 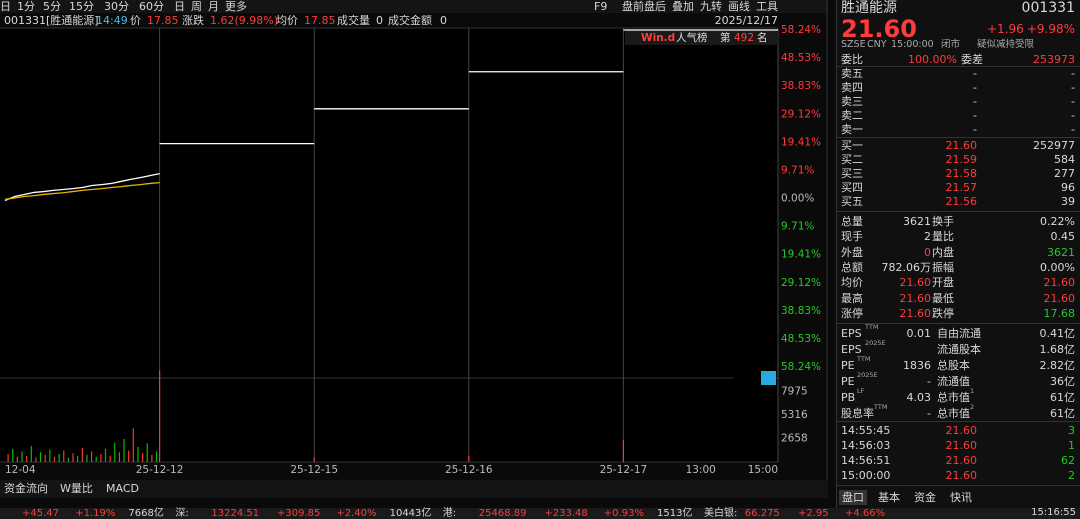 I want to click on toolbar-item: 60分, so click(x=151, y=6).